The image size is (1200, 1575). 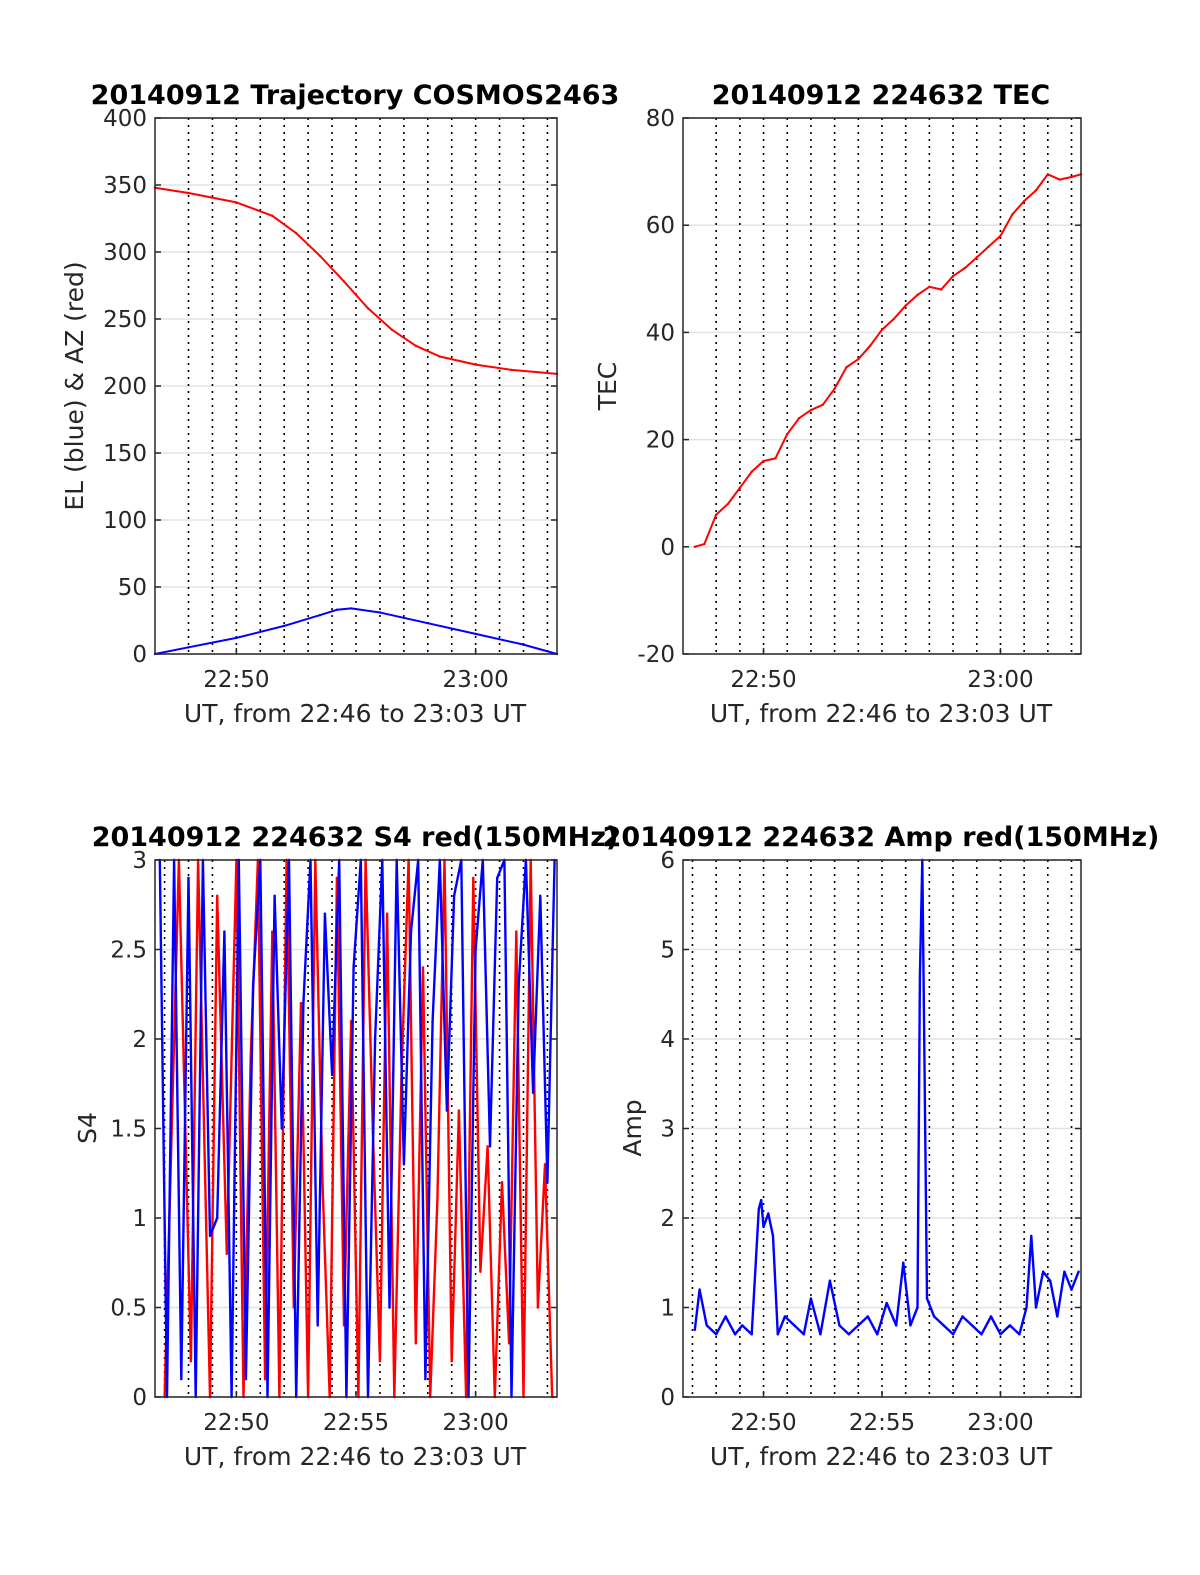 What do you see at coordinates (128, 1309) in the screenshot?
I see `s4-ytick-label: 0.5` at bounding box center [128, 1309].